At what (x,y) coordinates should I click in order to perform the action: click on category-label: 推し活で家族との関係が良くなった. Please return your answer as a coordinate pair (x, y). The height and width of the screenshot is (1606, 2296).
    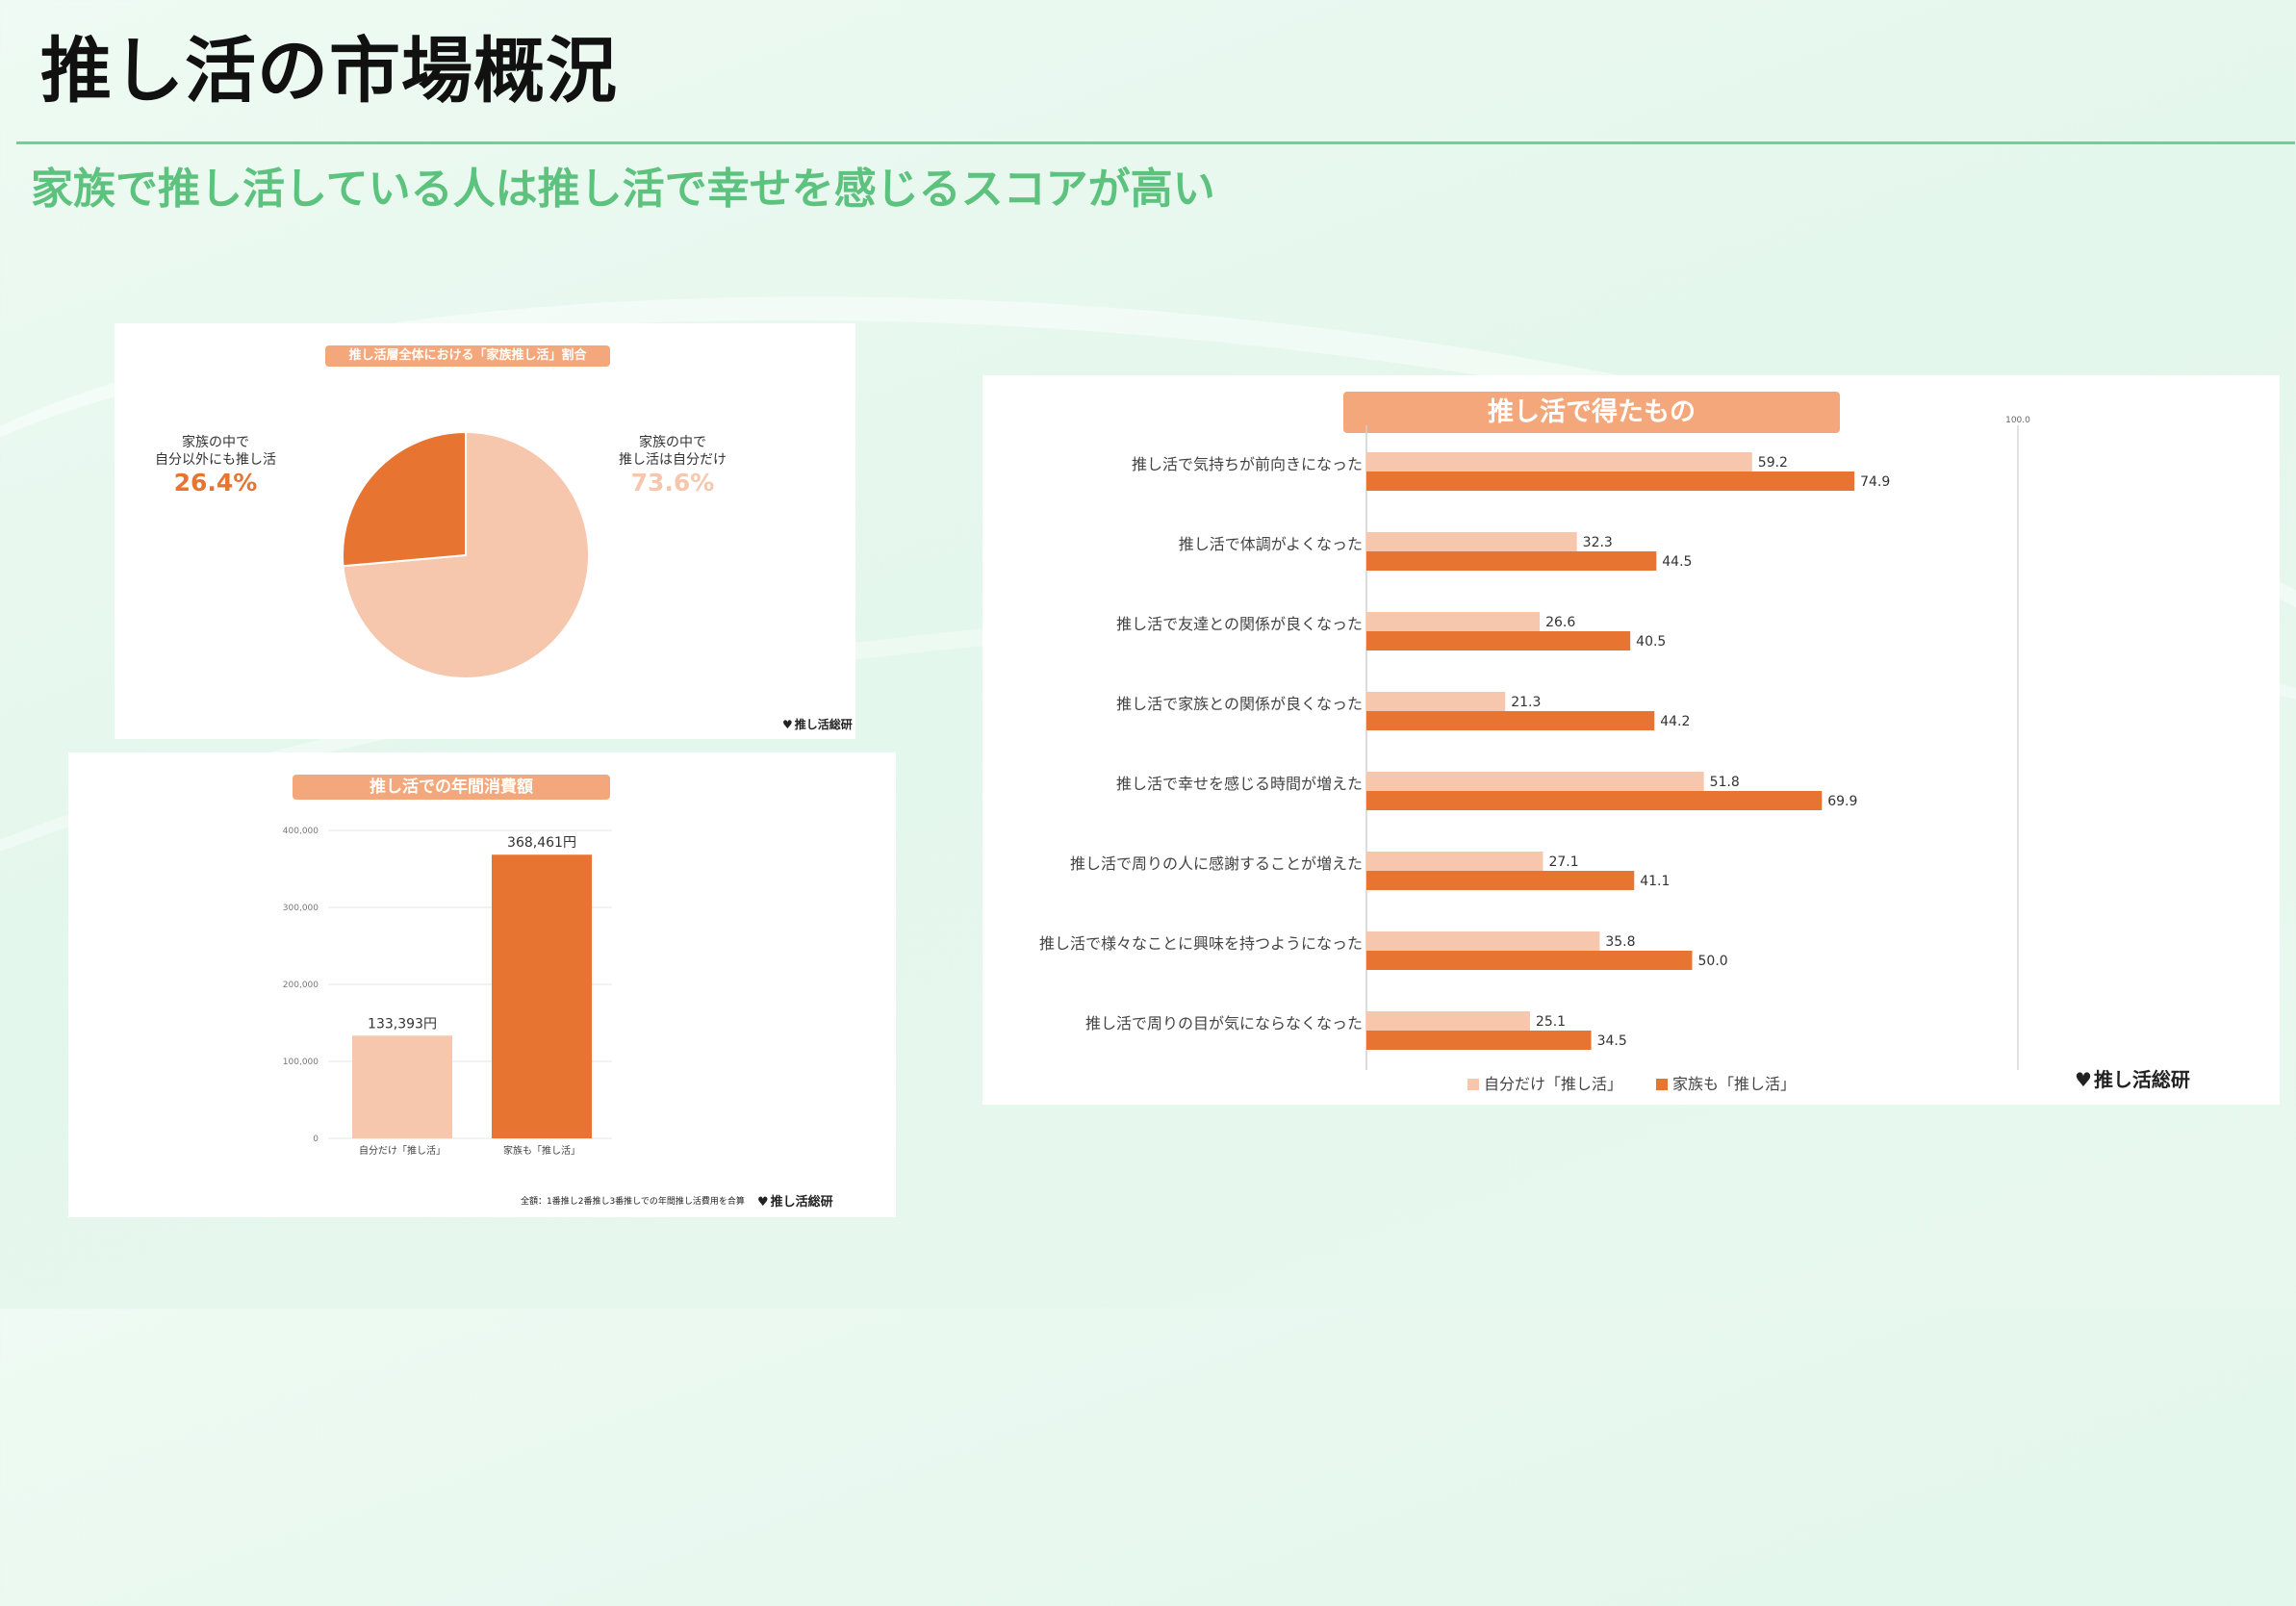
    Looking at the image, I should click on (1239, 704).